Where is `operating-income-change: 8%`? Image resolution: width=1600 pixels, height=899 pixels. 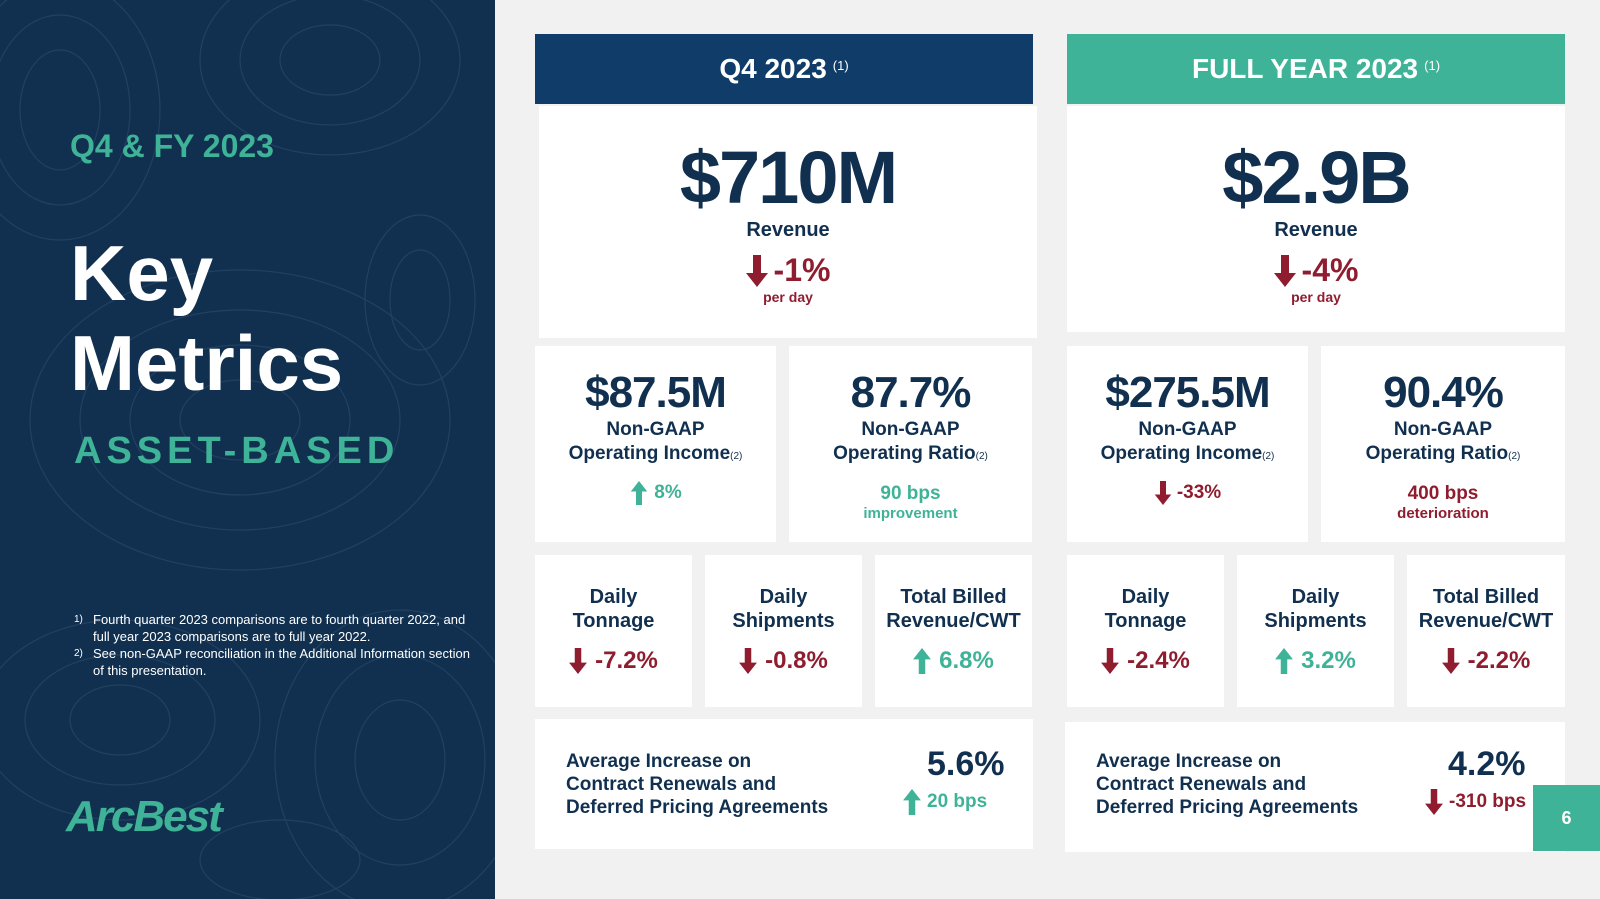
operating-income-change: 8% is located at coordinates (655, 493).